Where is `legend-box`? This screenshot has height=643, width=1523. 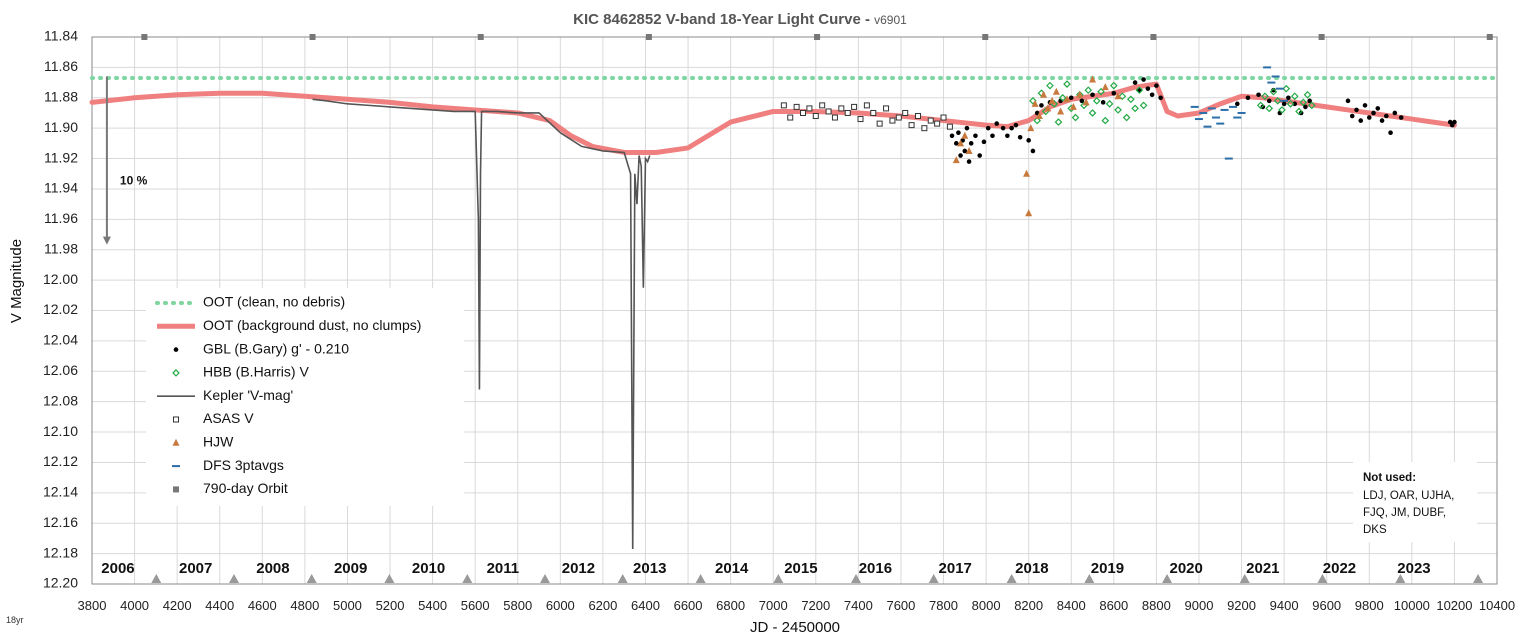 legend-box is located at coordinates (305, 397).